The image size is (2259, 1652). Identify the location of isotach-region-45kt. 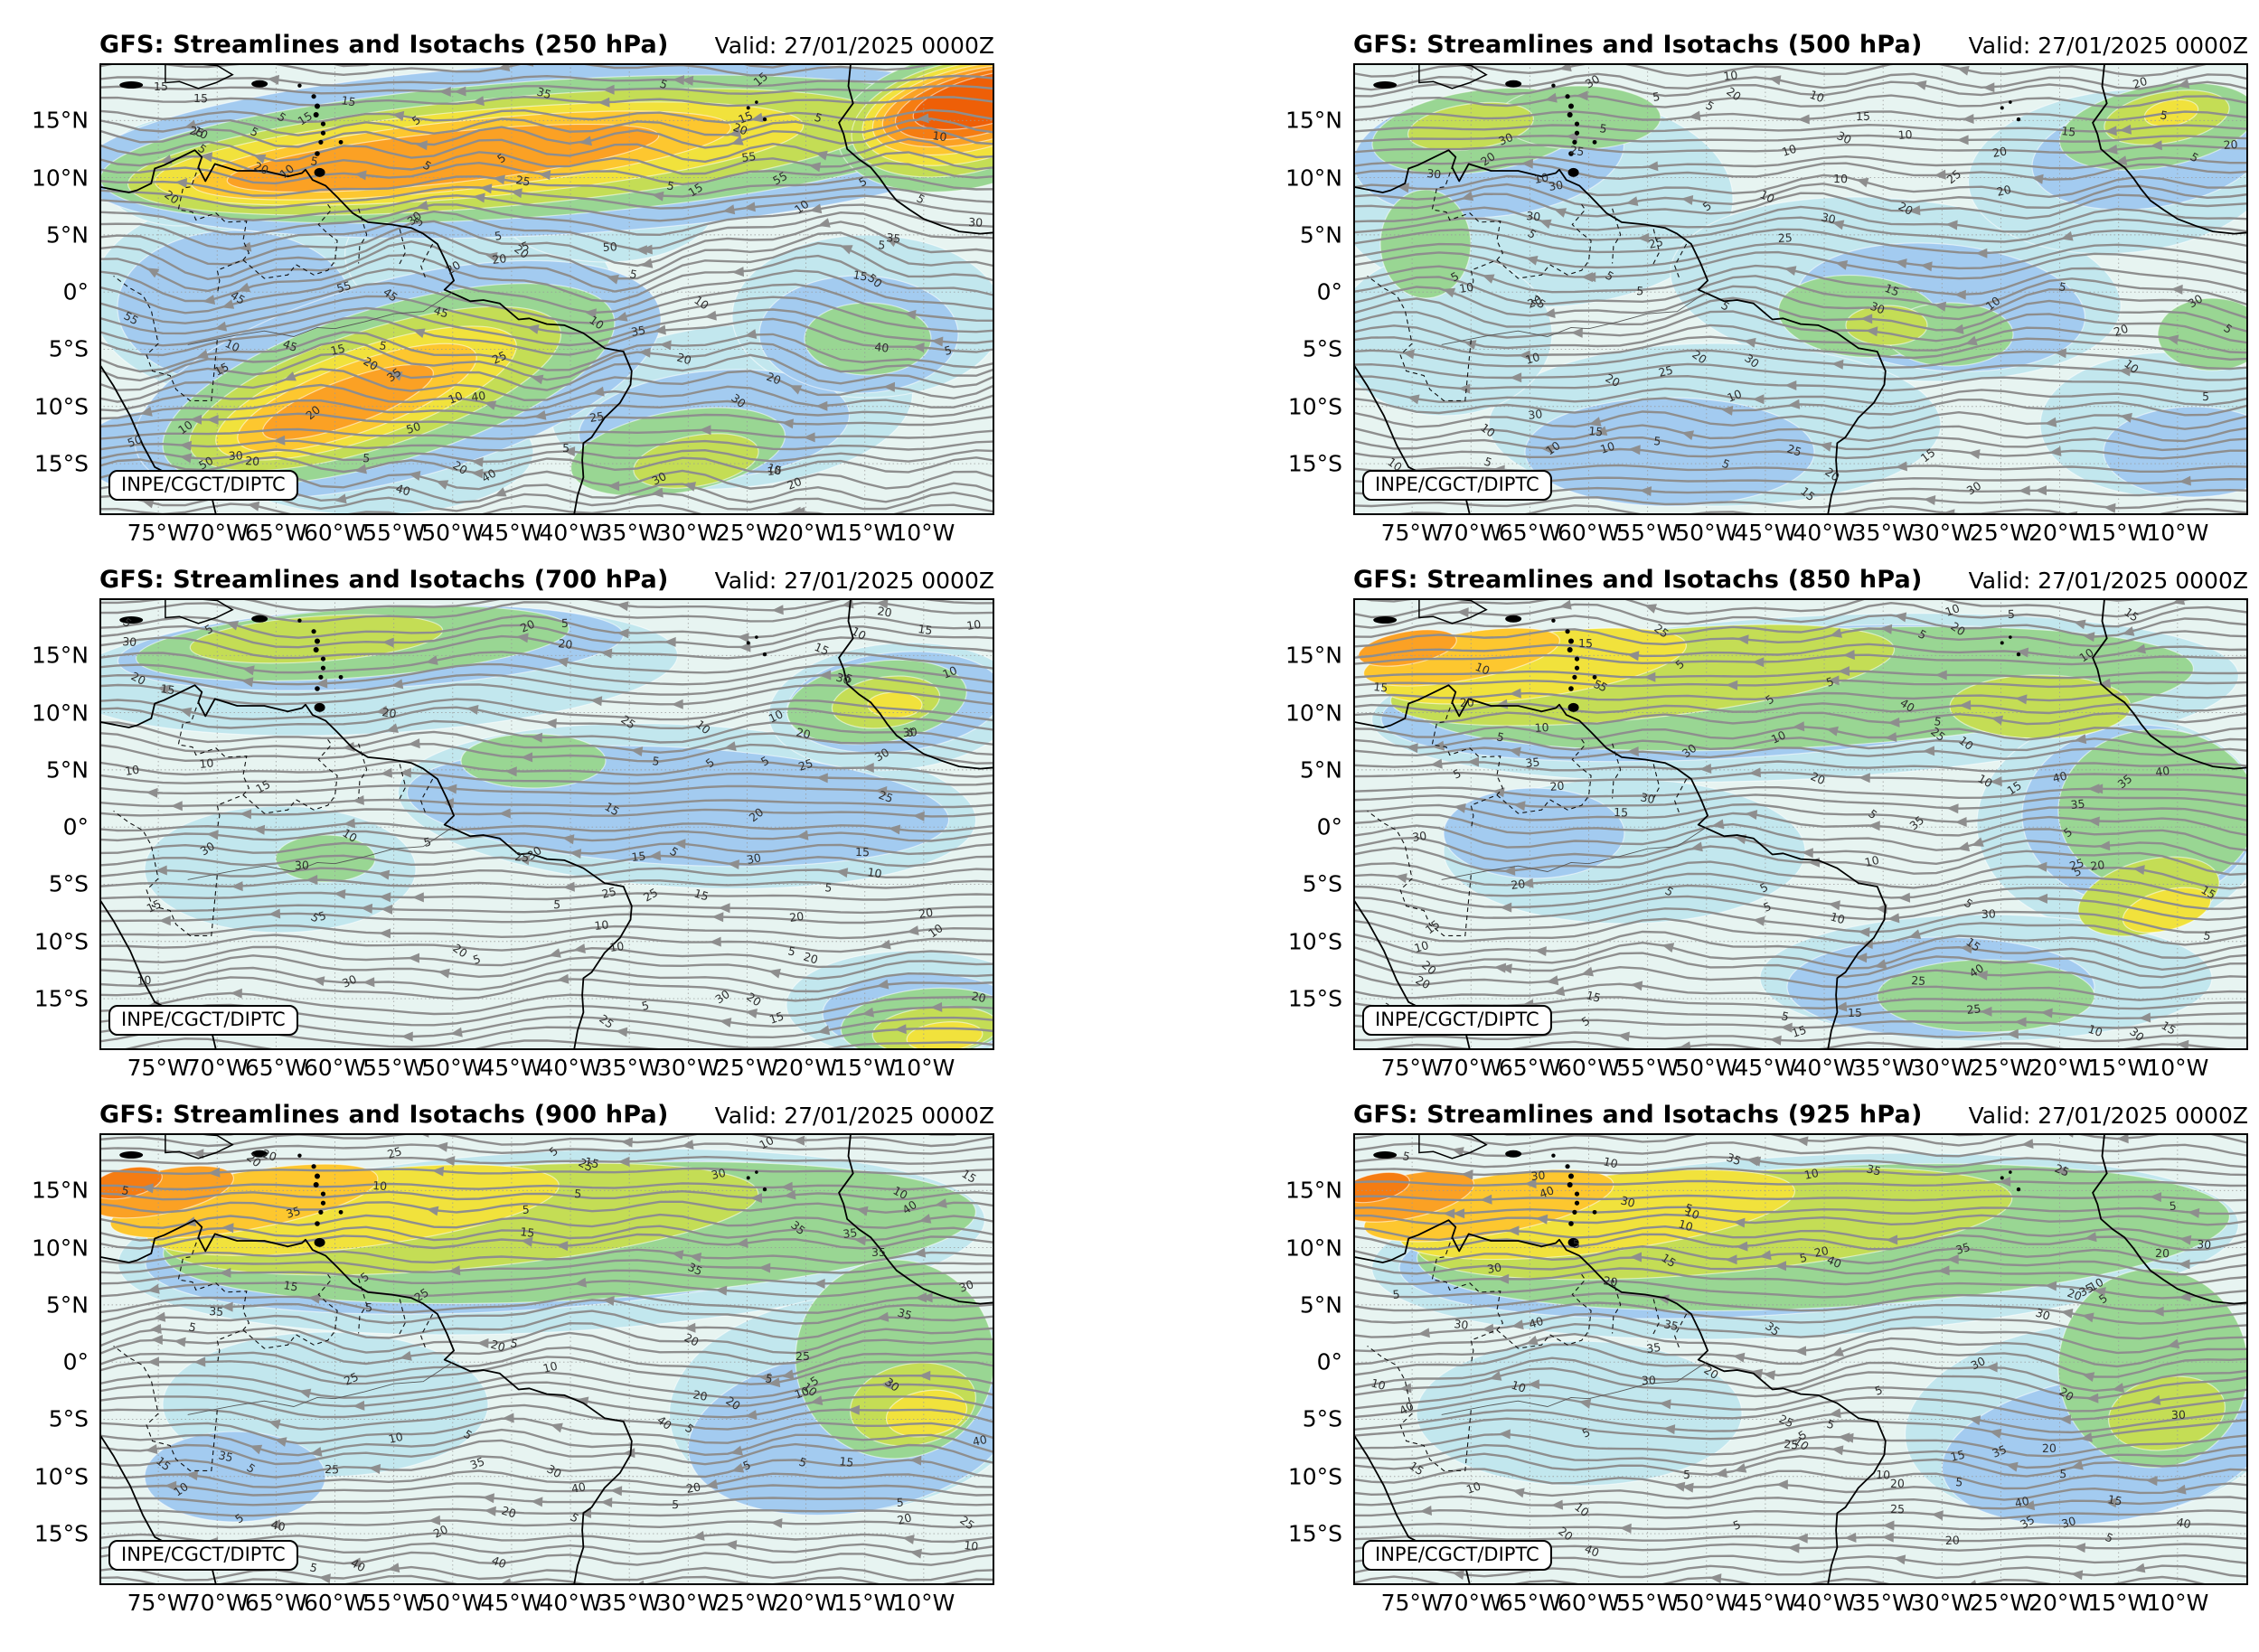
(1381, 1187).